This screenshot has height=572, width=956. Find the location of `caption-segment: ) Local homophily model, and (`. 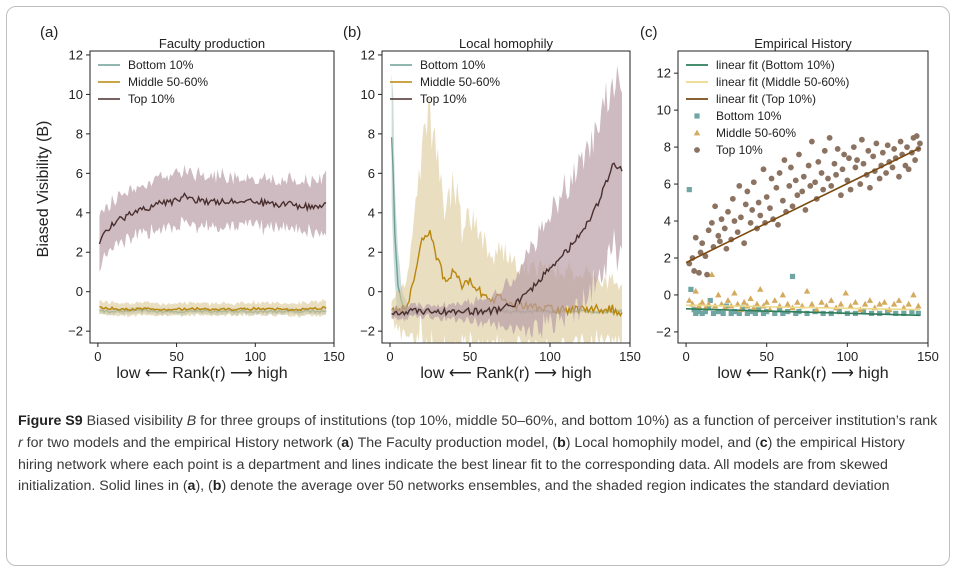

caption-segment: ) Local homophily model, and ( is located at coordinates (662, 442).